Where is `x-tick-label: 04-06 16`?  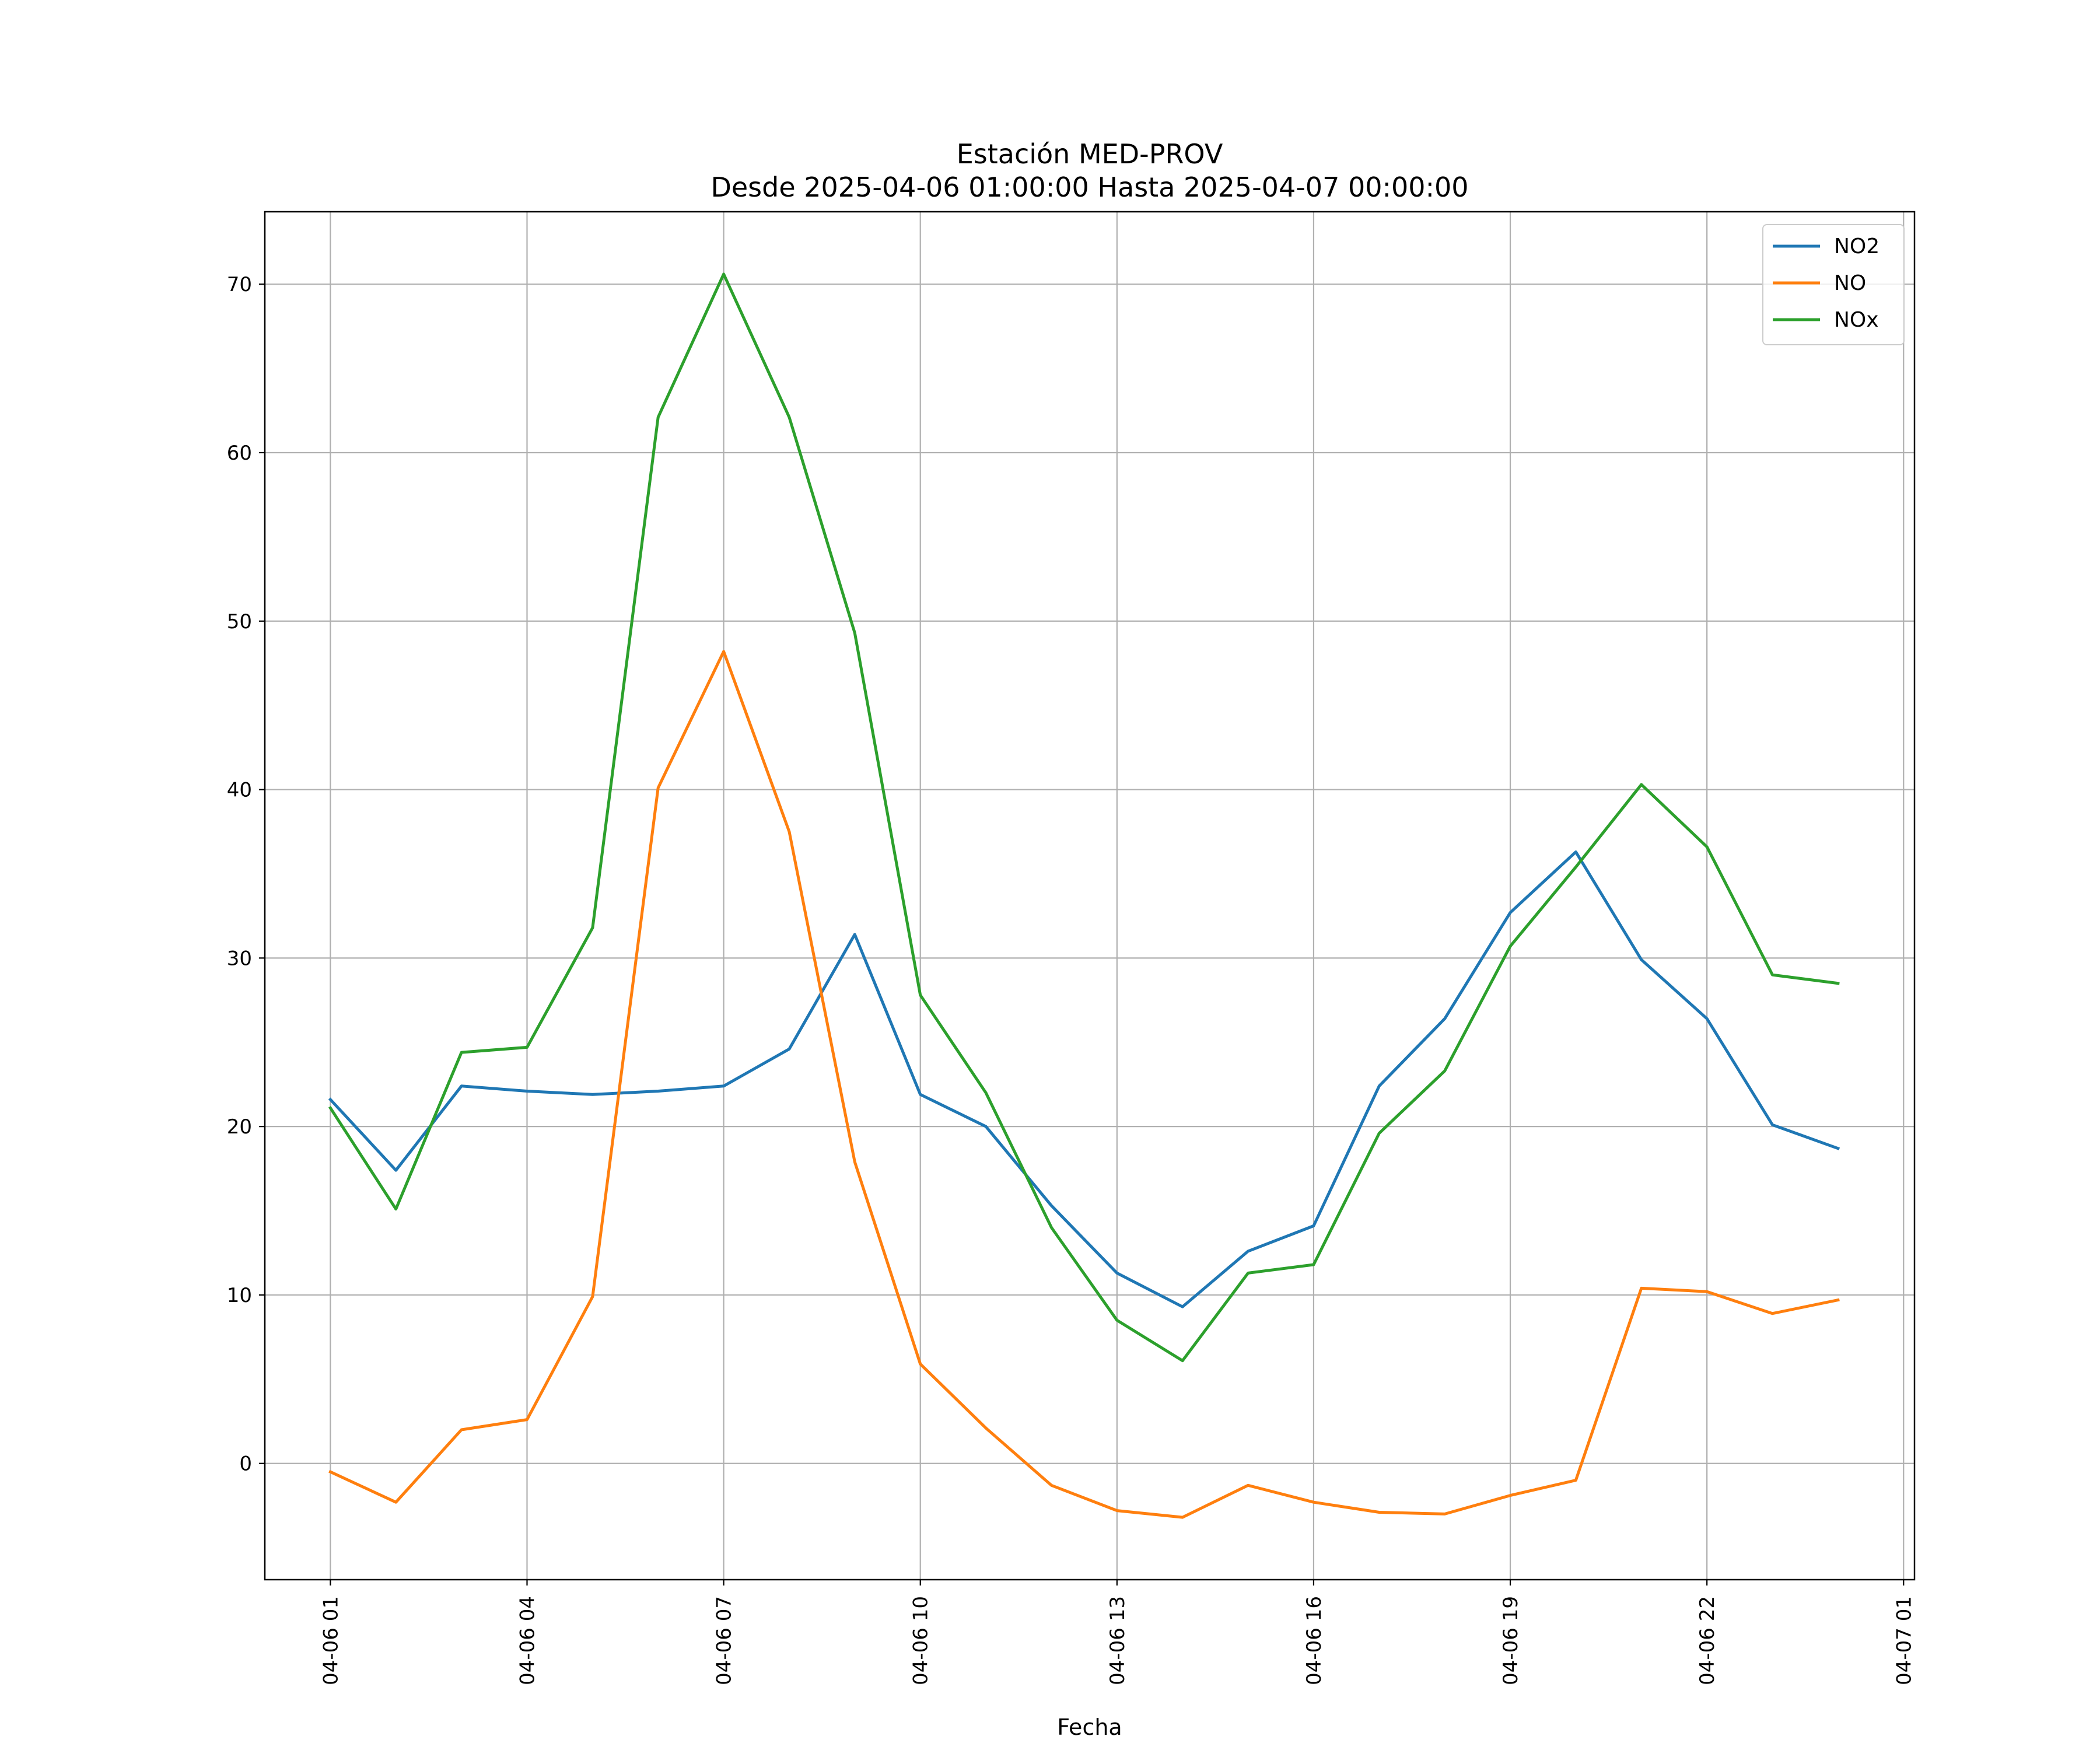
x-tick-label: 04-06 16 is located at coordinates (1314, 1640).